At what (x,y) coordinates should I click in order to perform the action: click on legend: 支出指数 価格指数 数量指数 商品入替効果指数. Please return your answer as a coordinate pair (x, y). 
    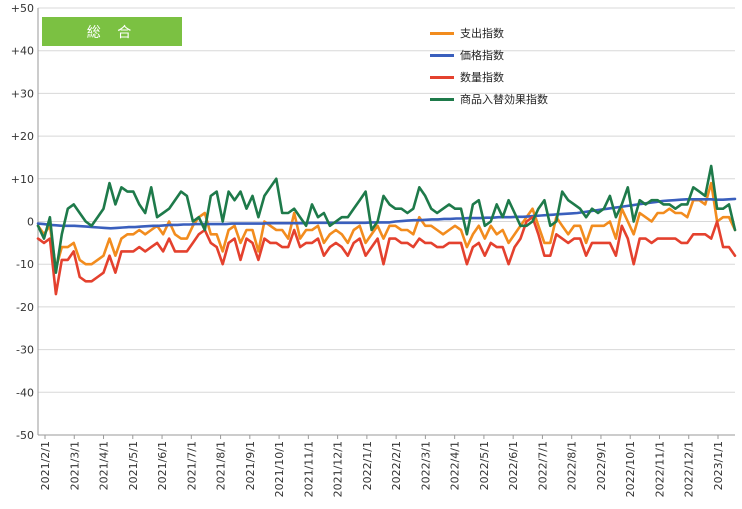
    Looking at the image, I should click on (489, 66).